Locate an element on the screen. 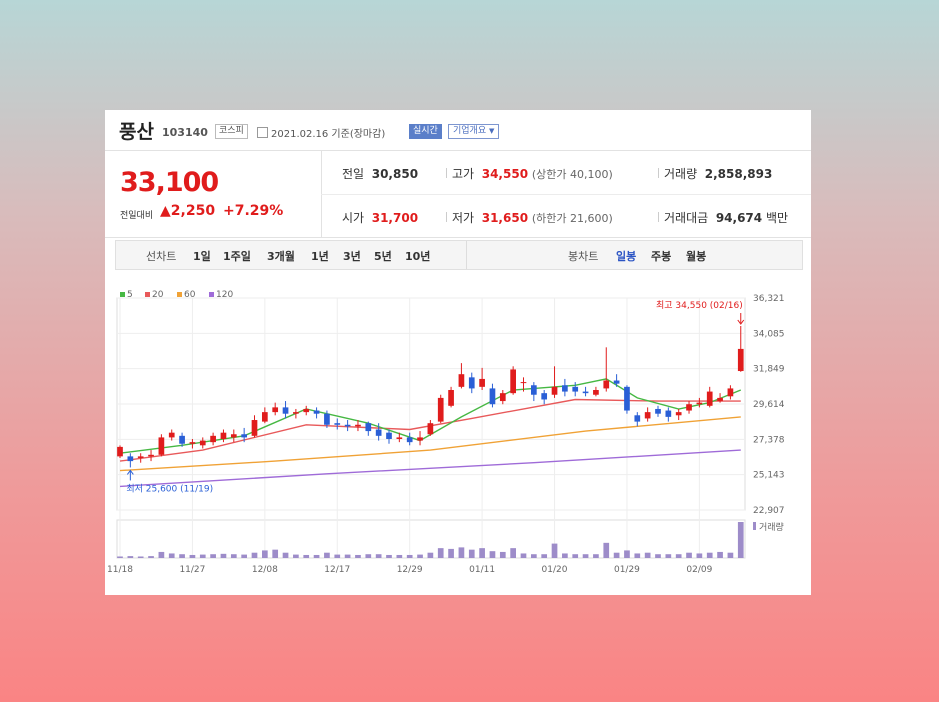 The image size is (939, 702). change-value: ▲2,250 is located at coordinates (187, 211).